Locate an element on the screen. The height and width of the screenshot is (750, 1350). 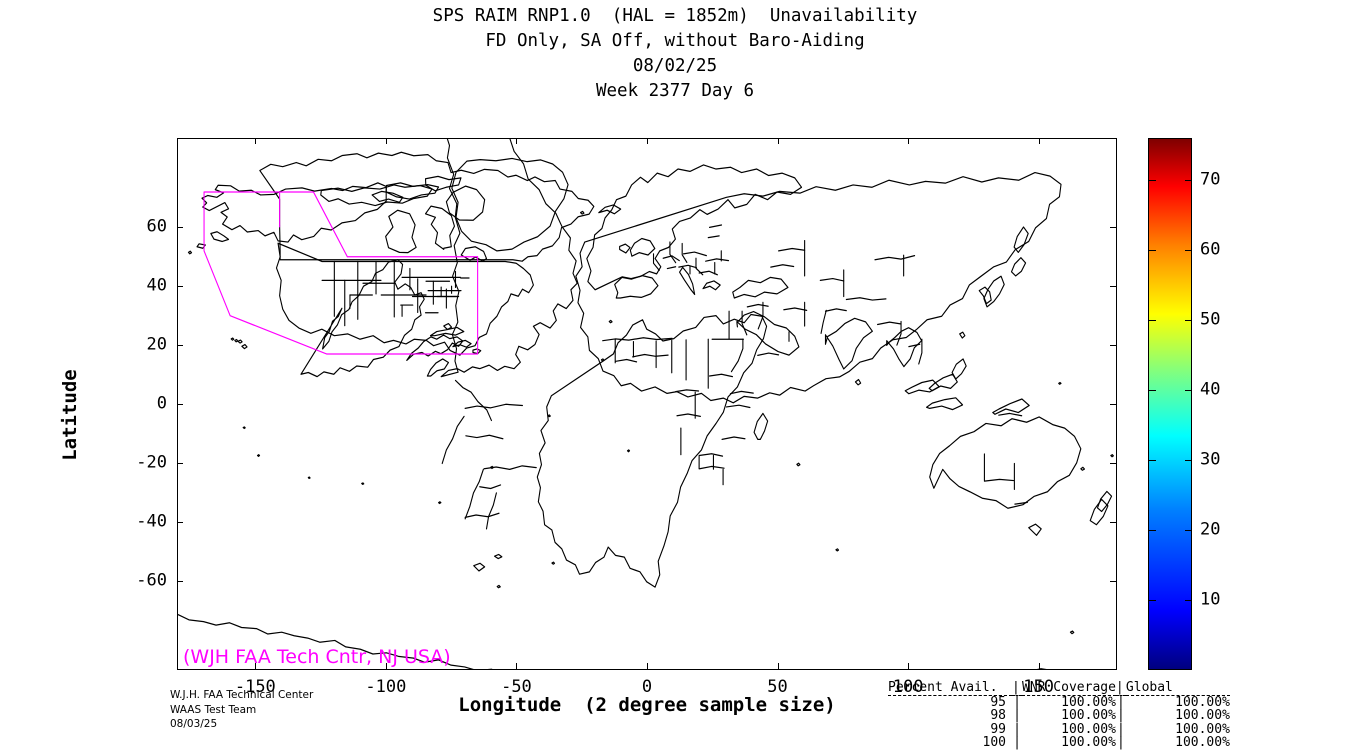
newfoundland is located at coordinates (474, 254).